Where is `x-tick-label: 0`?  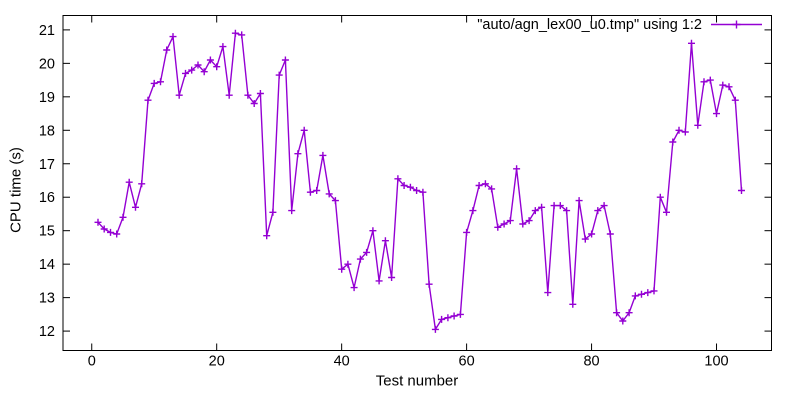
x-tick-label: 0 is located at coordinates (92, 362).